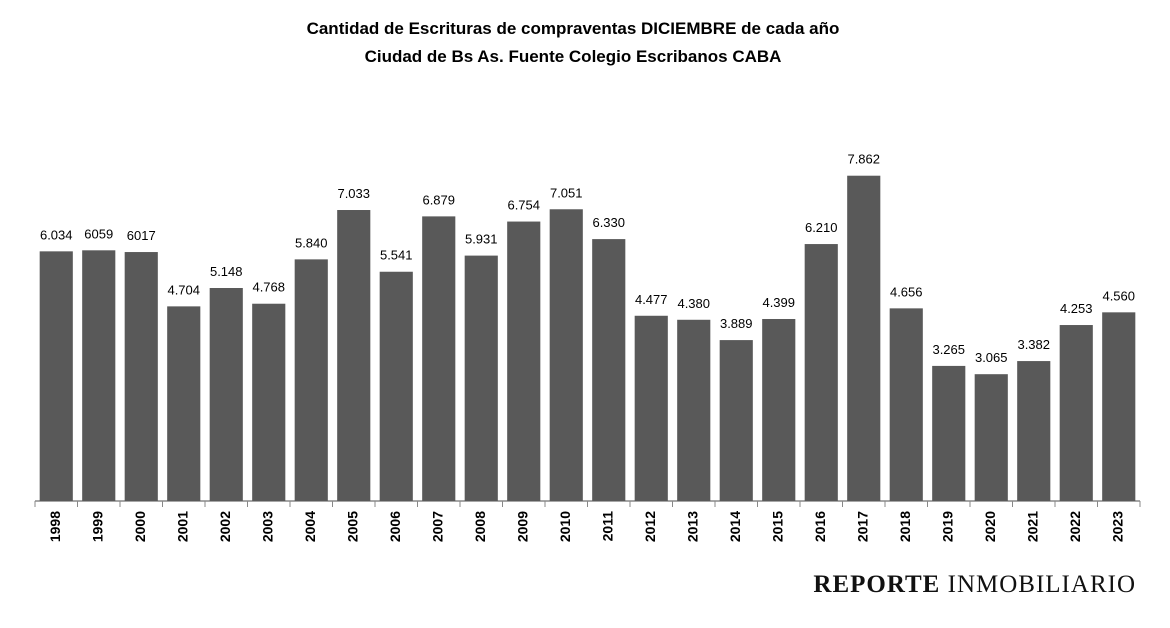 The image size is (1170, 628). What do you see at coordinates (692, 526) in the screenshot?
I see `x-tick-label: 2013` at bounding box center [692, 526].